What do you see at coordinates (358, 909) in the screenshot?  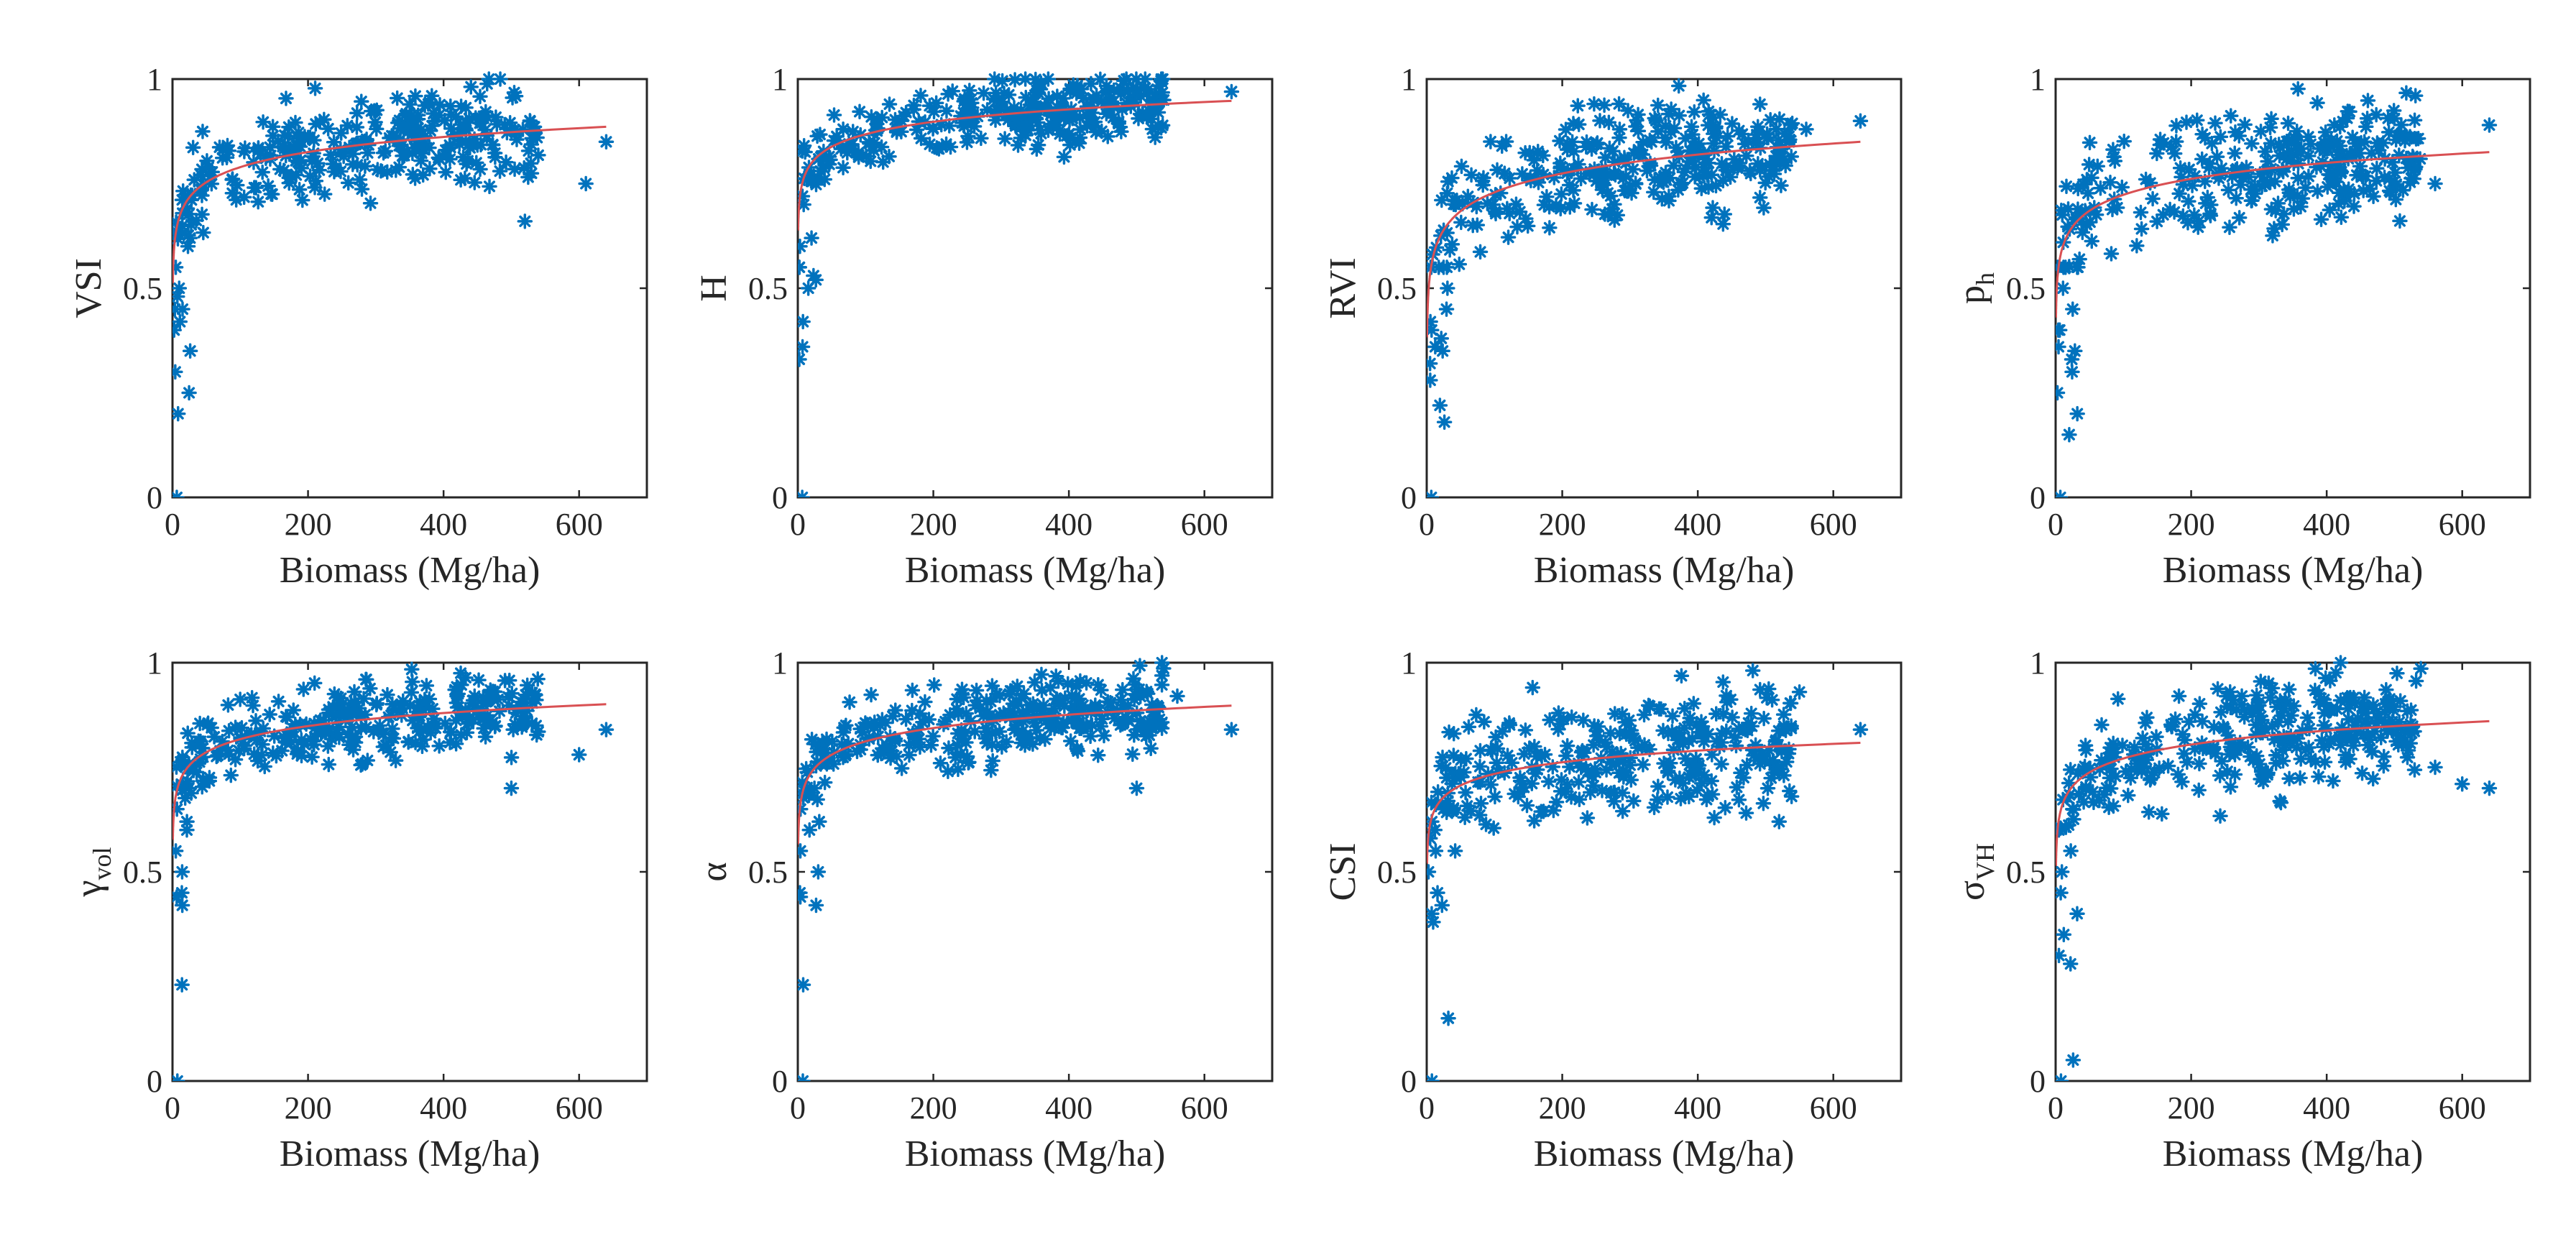 I see `subplot--vol: 0 200 400 600 0 0.5 1 Biomass (Mg/ha) γvol` at bounding box center [358, 909].